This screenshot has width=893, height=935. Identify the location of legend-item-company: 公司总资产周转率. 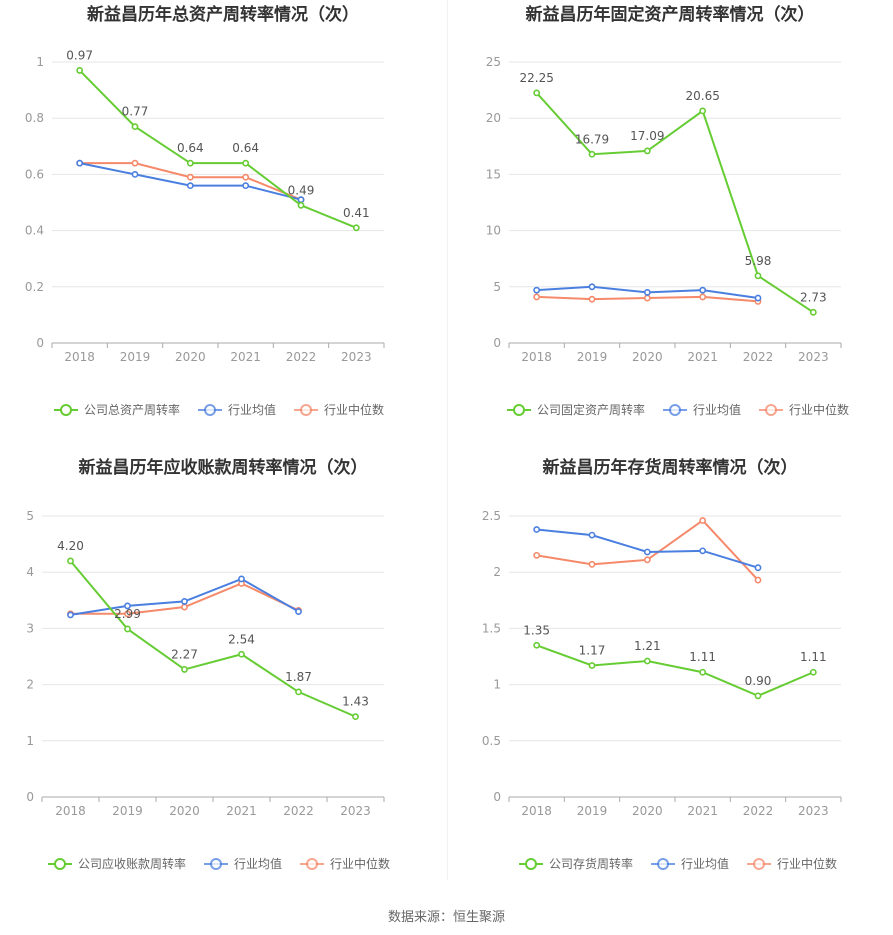
(117, 409).